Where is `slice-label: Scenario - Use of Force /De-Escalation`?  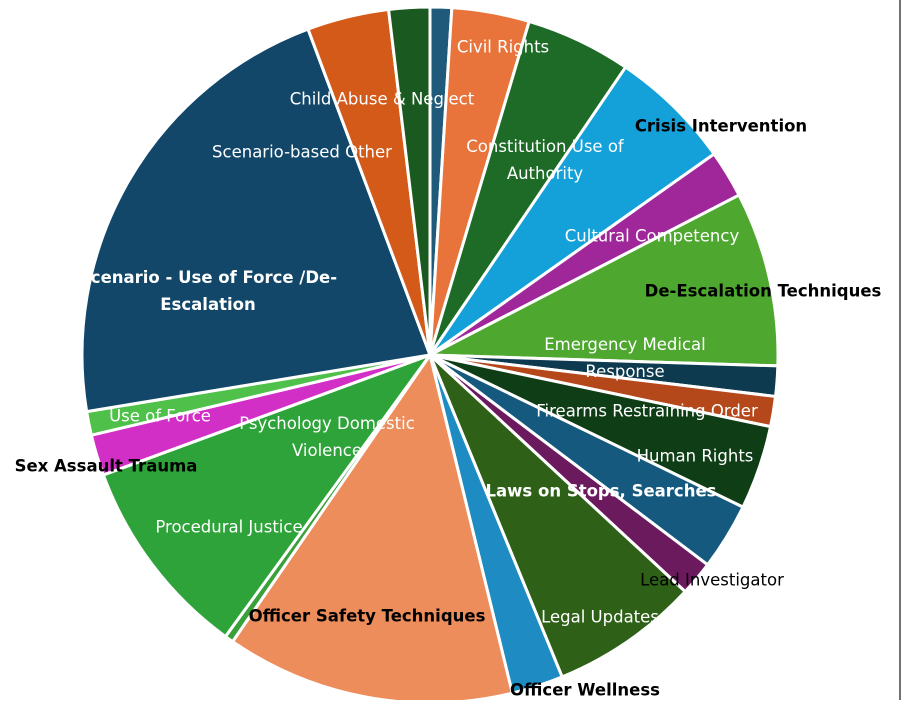
slice-label: Scenario - Use of Force /De-Escalation is located at coordinates (208, 291).